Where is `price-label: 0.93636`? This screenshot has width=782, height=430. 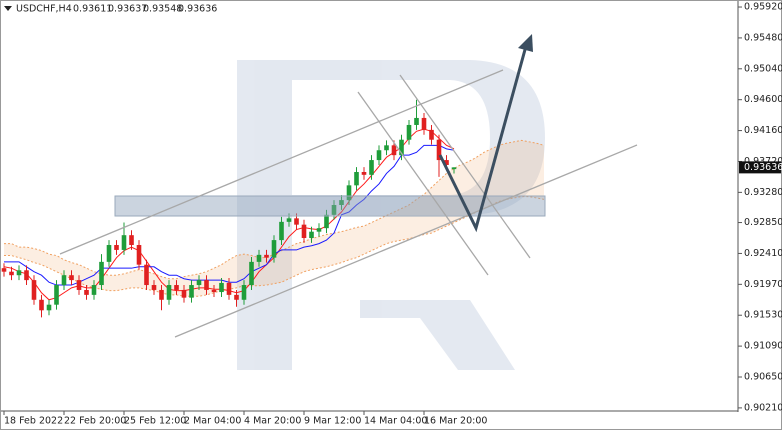 price-label: 0.93636 is located at coordinates (763, 167).